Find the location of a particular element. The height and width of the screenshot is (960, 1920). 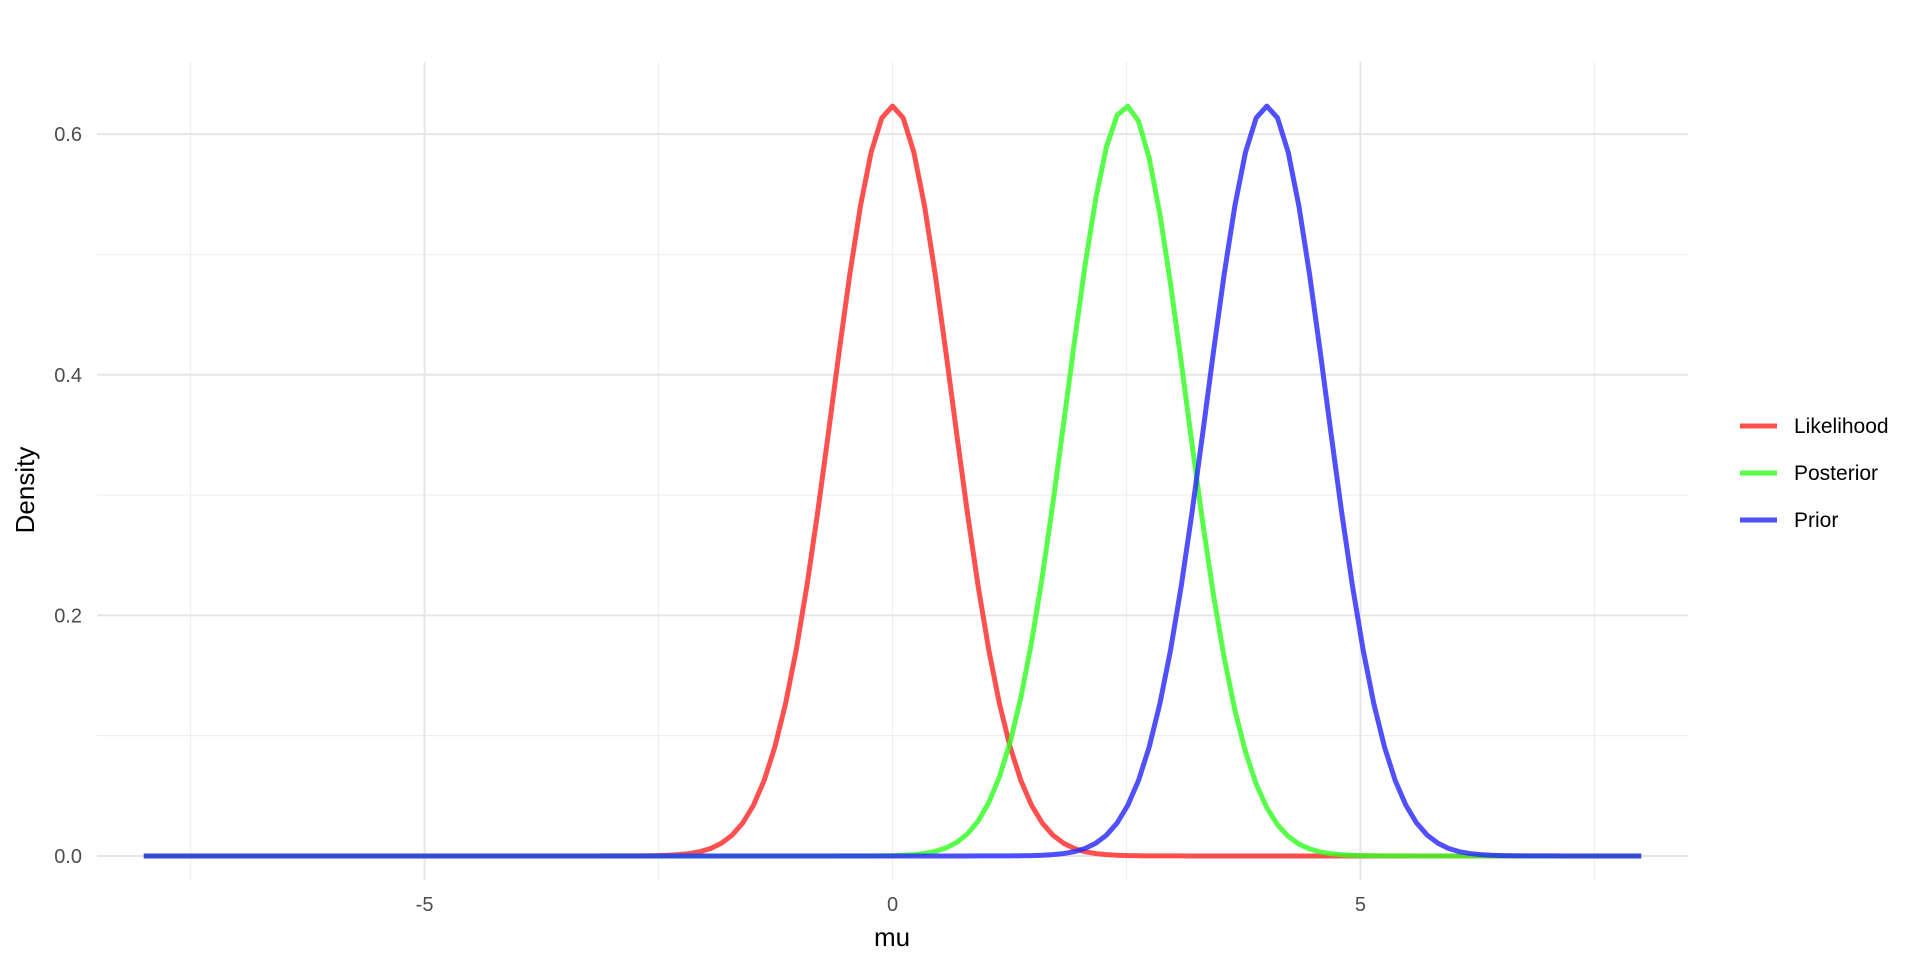

x-tick-label: 5 is located at coordinates (1360, 905).